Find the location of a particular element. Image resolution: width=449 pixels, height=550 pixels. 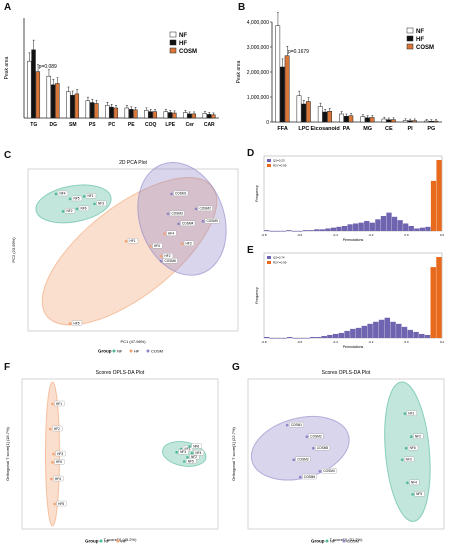

point-label: HF2 is located at coordinates (168, 256).